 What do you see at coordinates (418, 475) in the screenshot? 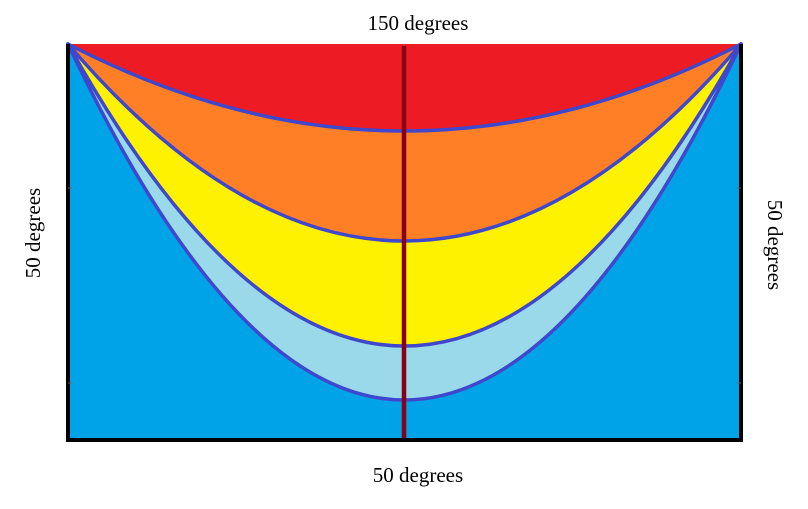
I see `bottom-label: 50 degrees` at bounding box center [418, 475].